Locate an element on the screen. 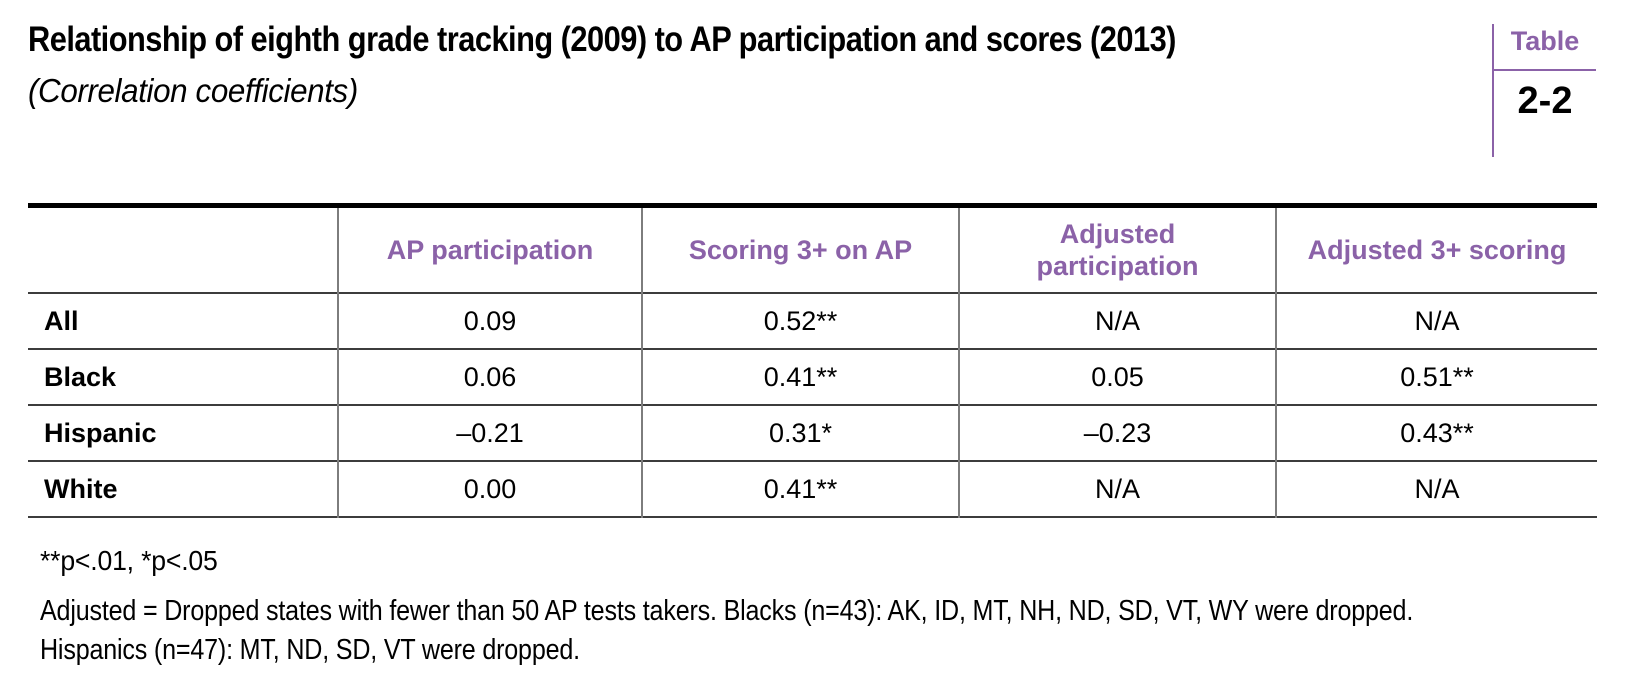 Image resolution: width=1625 pixels, height=691 pixels. figure-subtitle: (Correlation coefficients) is located at coordinates (193, 90).